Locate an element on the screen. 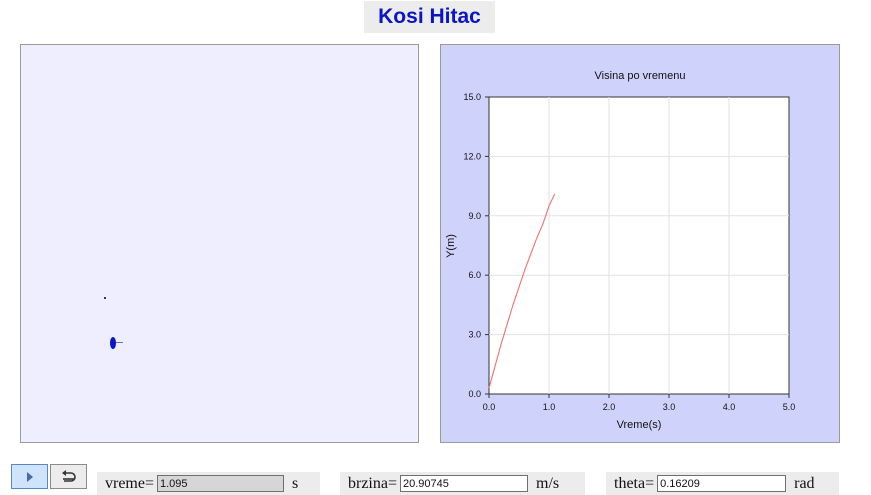 The width and height of the screenshot is (871, 495). theta-label: theta= is located at coordinates (634, 483).